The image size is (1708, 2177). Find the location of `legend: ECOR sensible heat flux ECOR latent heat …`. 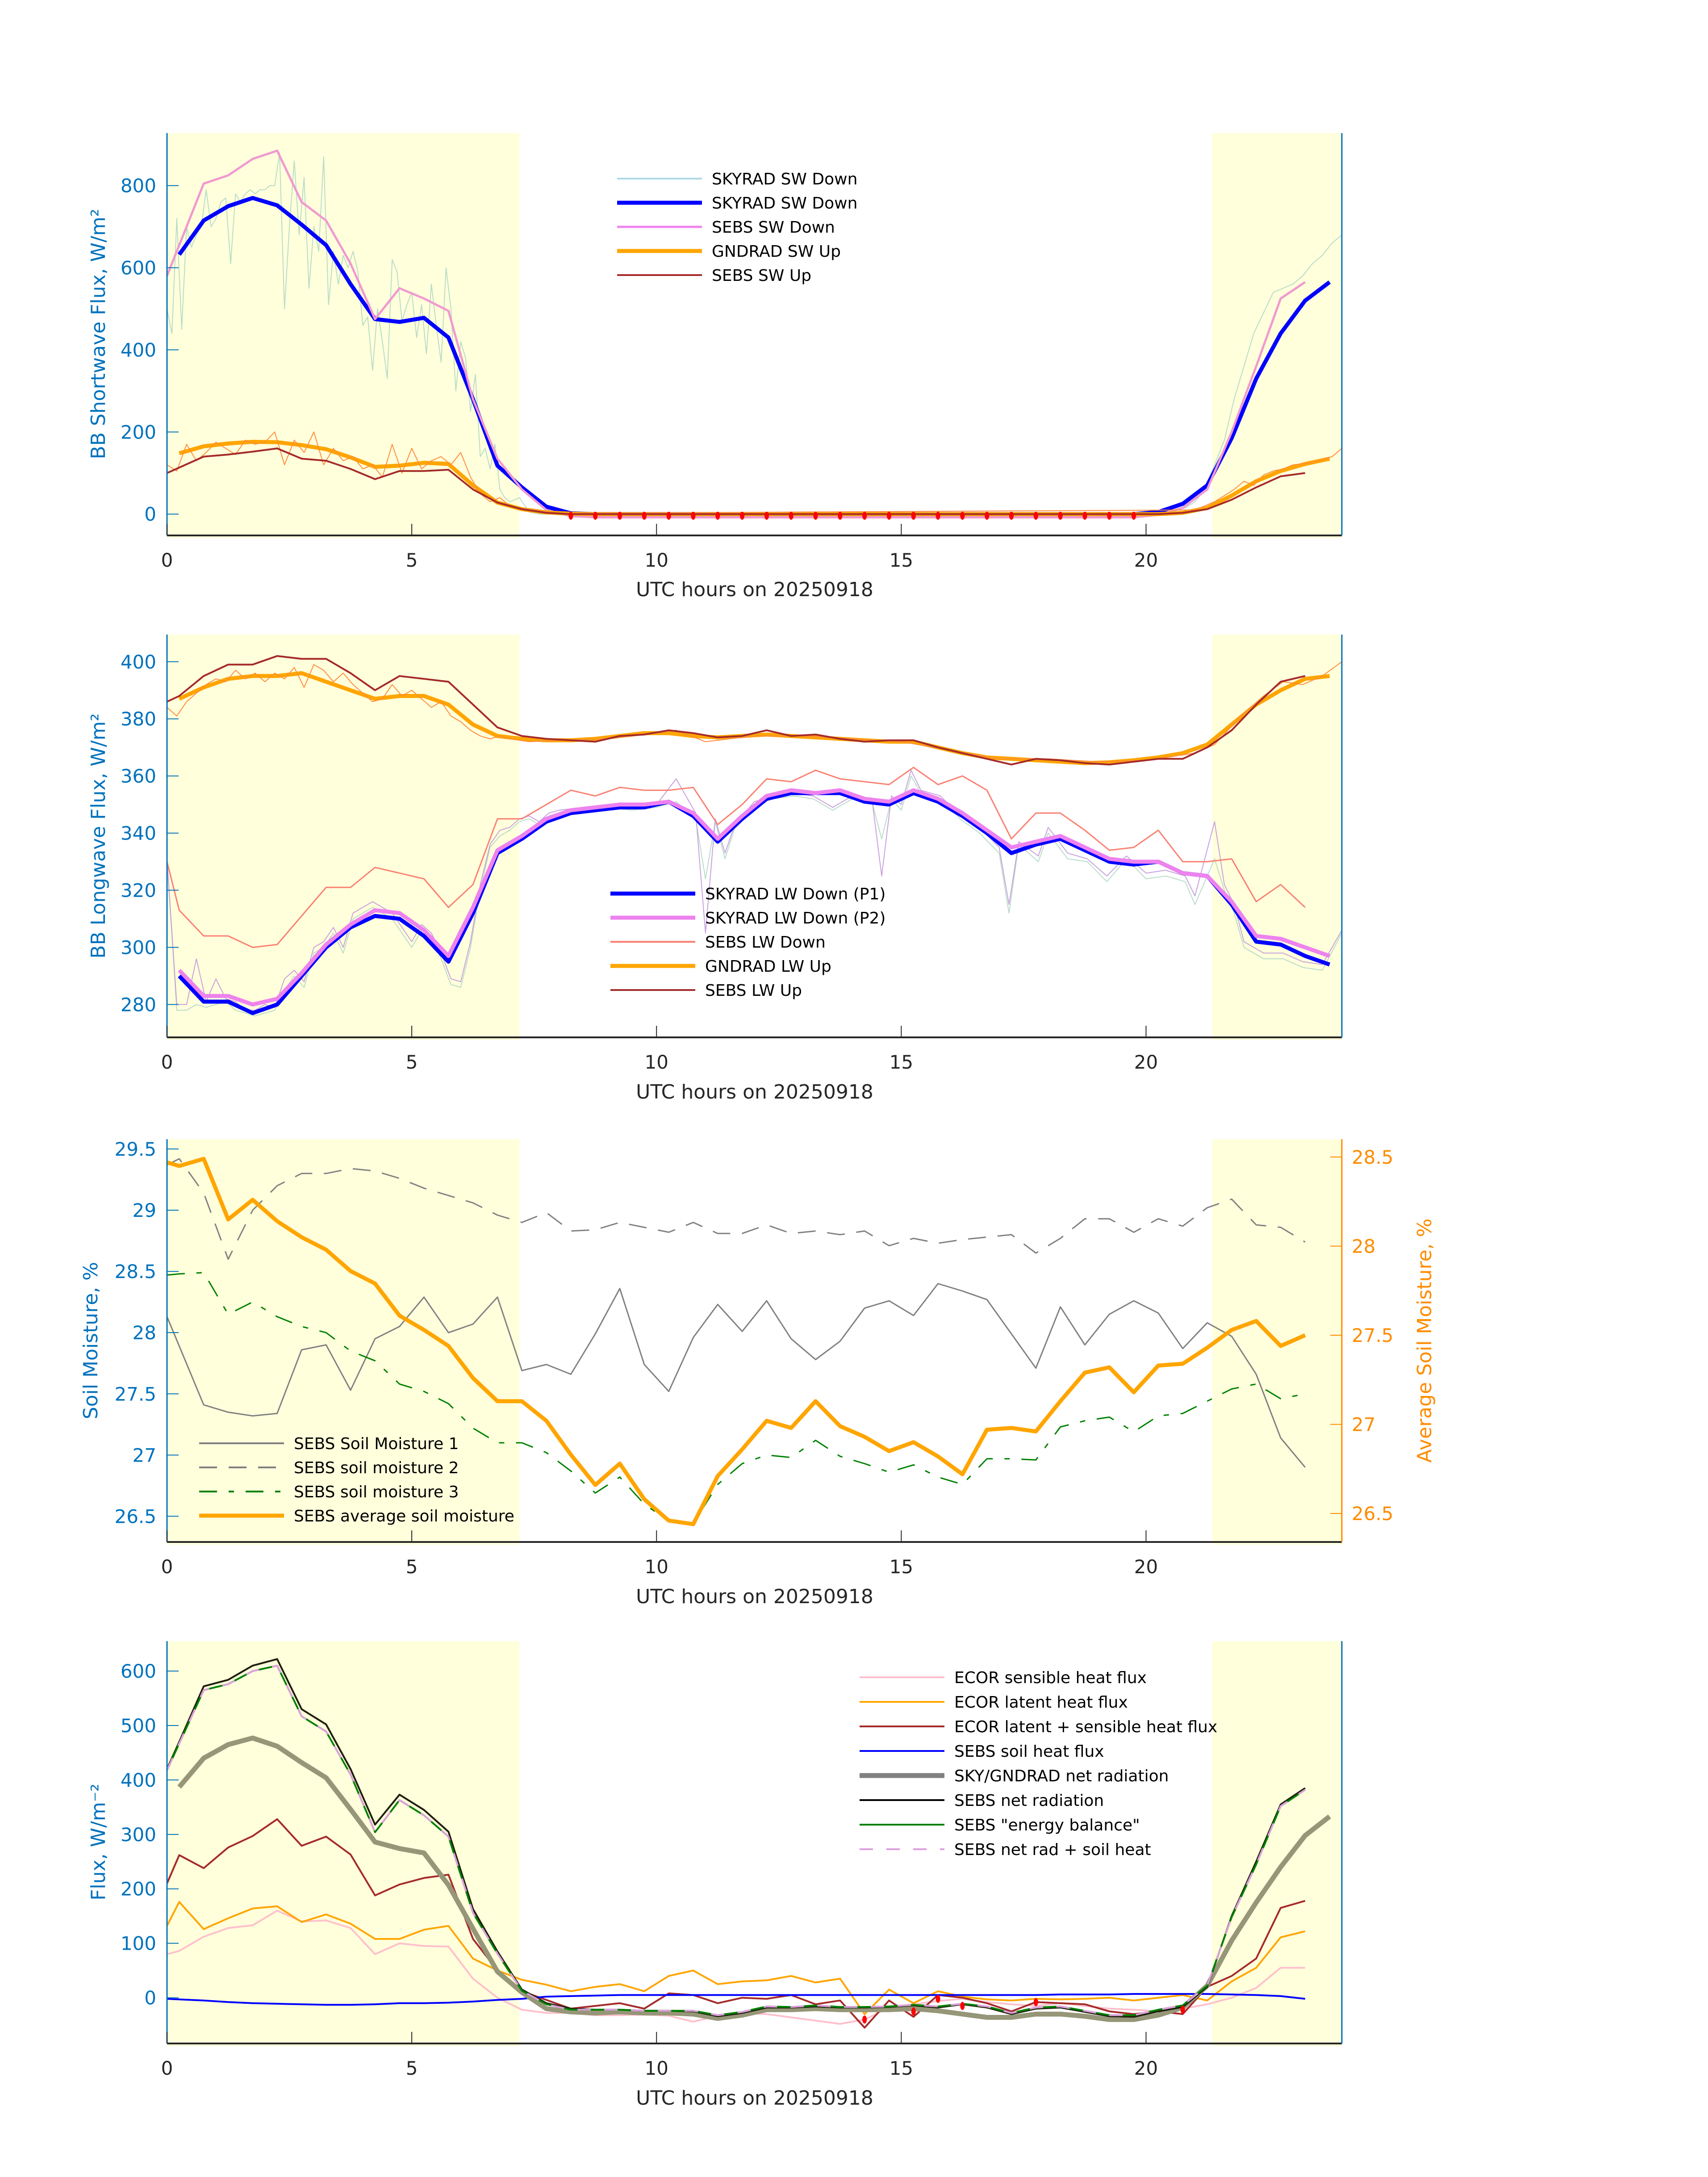

legend: ECOR sensible heat flux ECOR latent heat … is located at coordinates (1038, 1764).